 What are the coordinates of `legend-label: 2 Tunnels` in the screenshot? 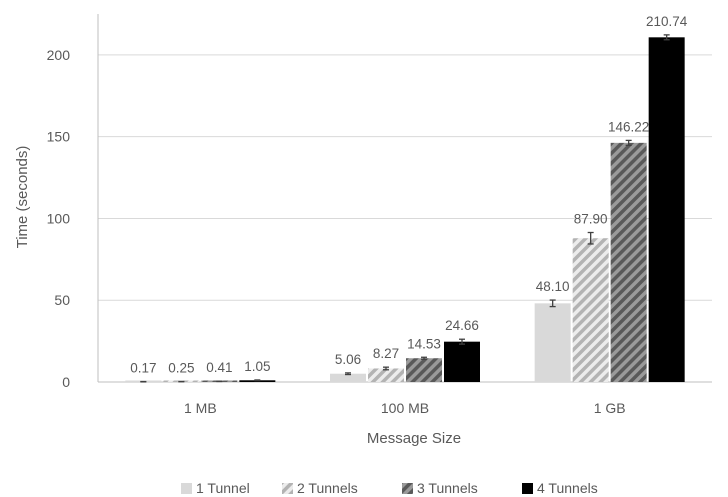 It's located at (327, 488).